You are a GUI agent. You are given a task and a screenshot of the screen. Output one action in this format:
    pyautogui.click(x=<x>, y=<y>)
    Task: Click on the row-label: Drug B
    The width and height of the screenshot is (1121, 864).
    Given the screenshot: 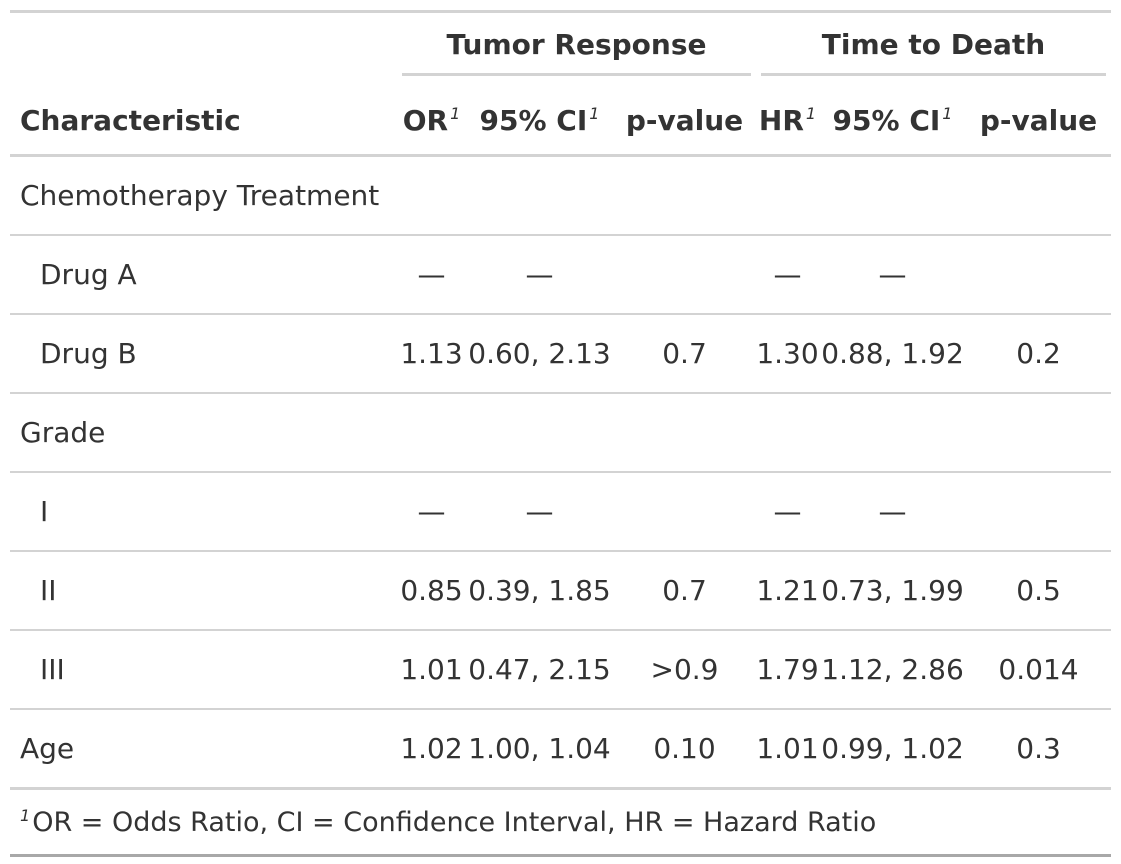 What is the action you would take?
    pyautogui.click(x=203, y=354)
    